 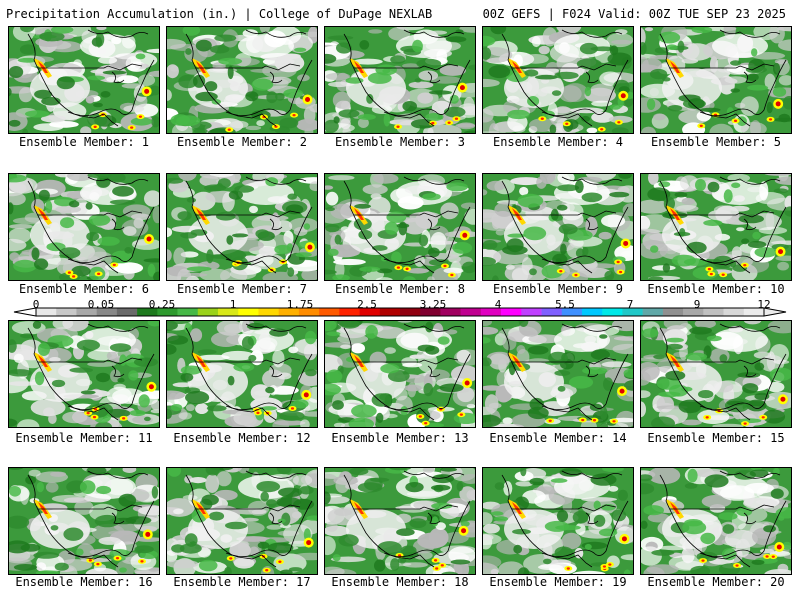 What do you see at coordinates (84, 142) in the screenshot?
I see `ensemble-member-label: Ensemble Member: 1` at bounding box center [84, 142].